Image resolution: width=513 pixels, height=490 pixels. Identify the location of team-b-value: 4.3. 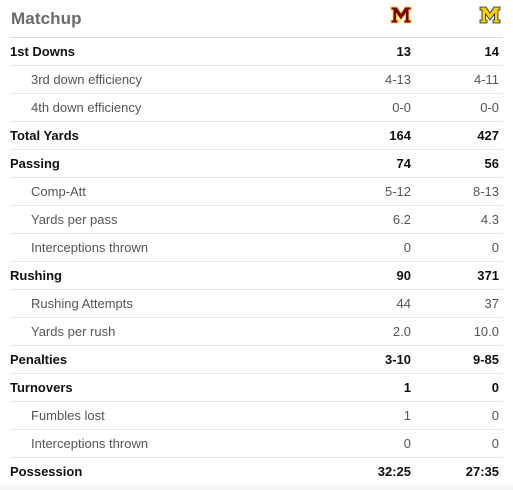
(489, 219).